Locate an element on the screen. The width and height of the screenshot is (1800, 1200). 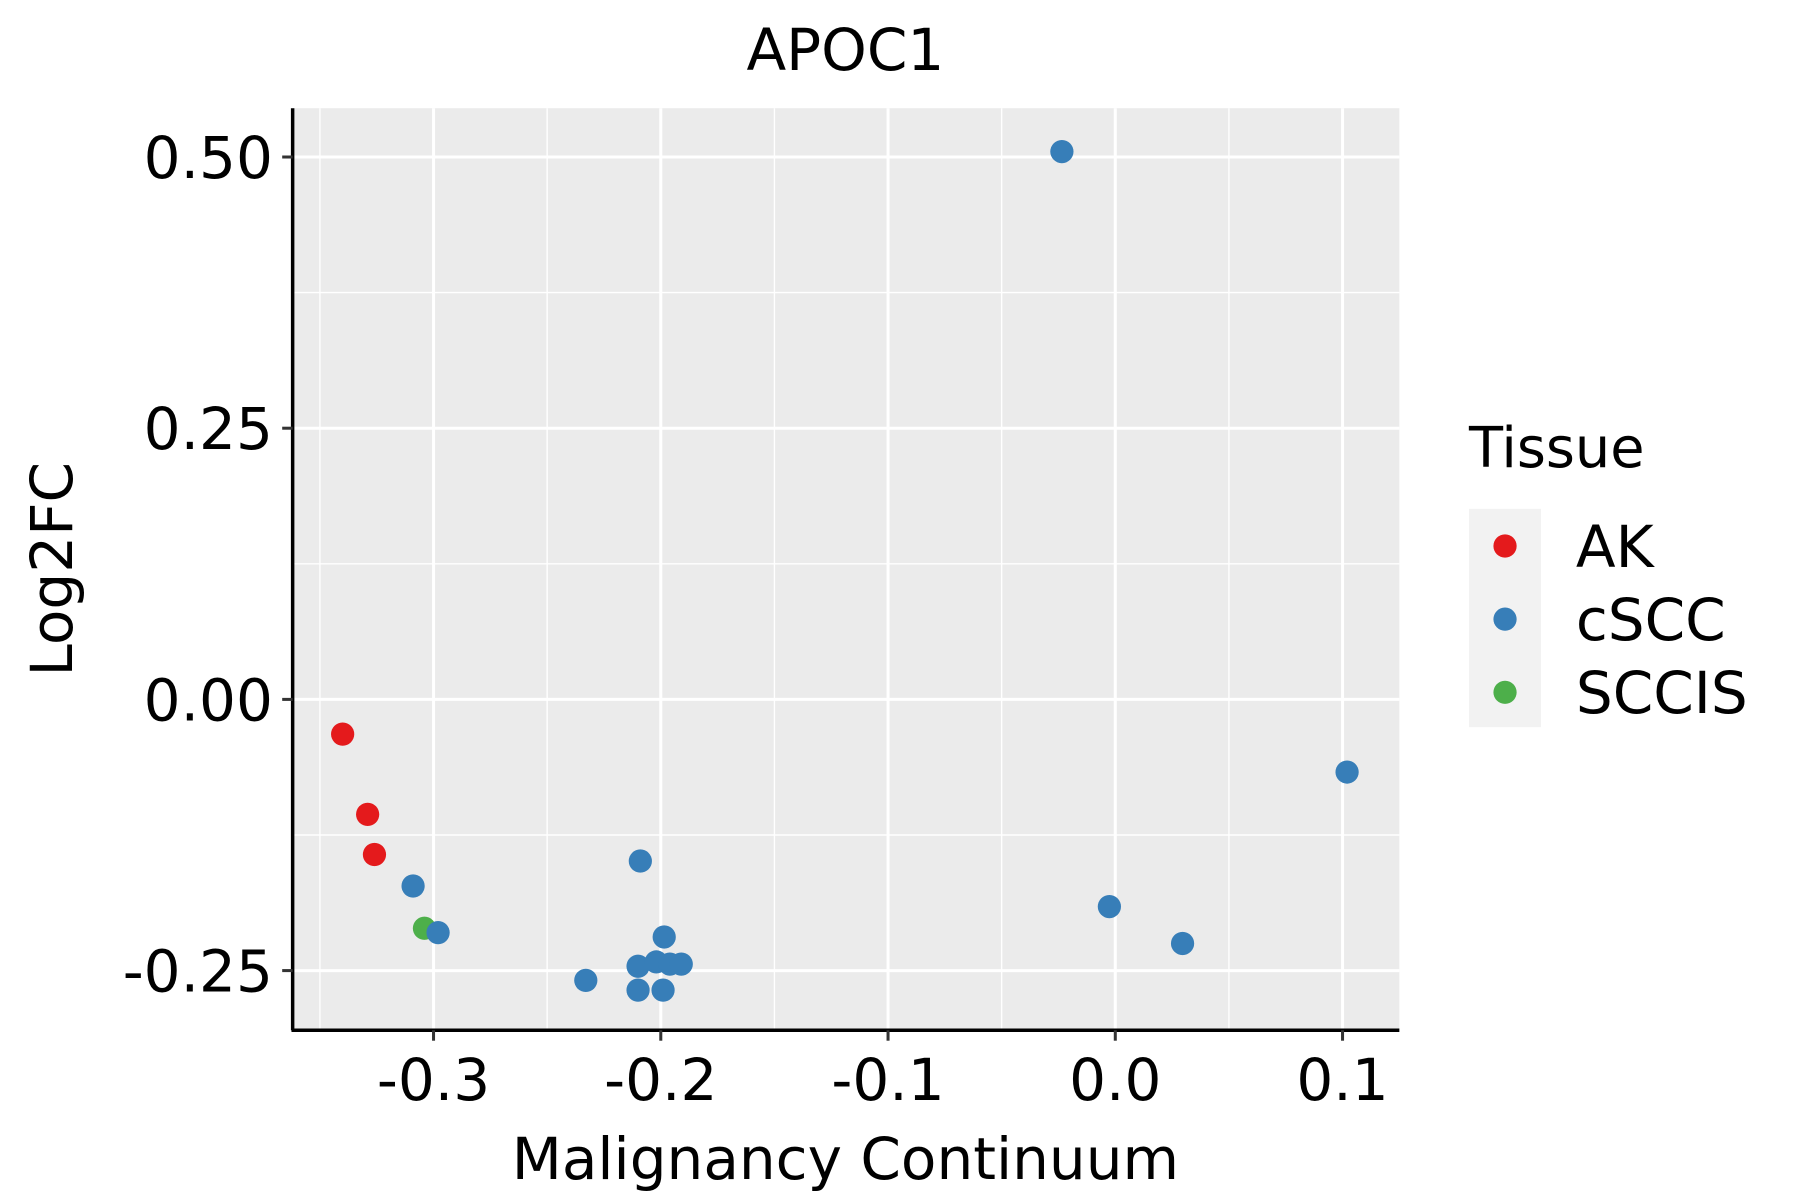
x-tick-label: -0.1 is located at coordinates (887, 1080).